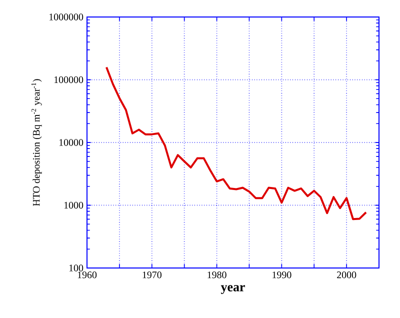  What do you see at coordinates (232, 289) in the screenshot?
I see `x-axis-title: year` at bounding box center [232, 289].